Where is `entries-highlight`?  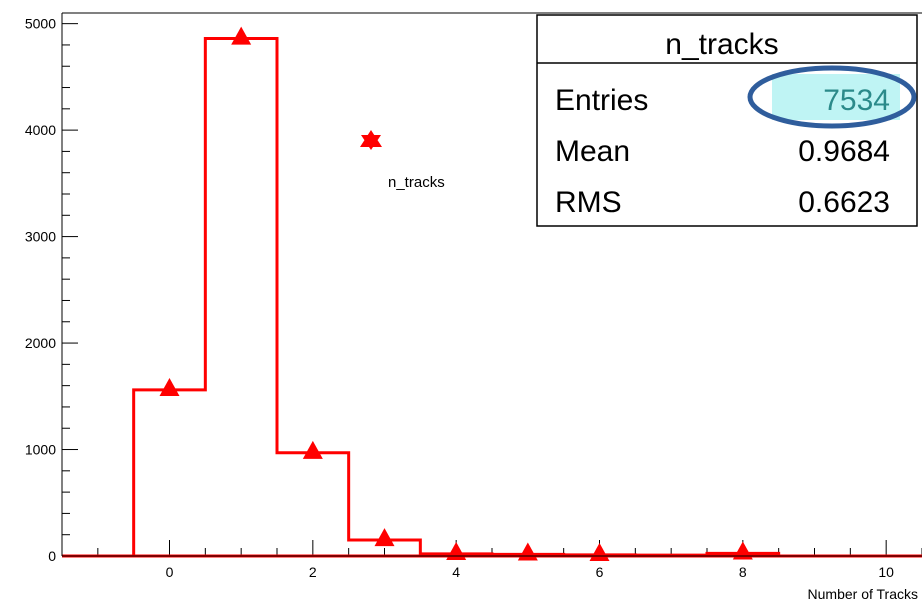 entries-highlight is located at coordinates (836, 97).